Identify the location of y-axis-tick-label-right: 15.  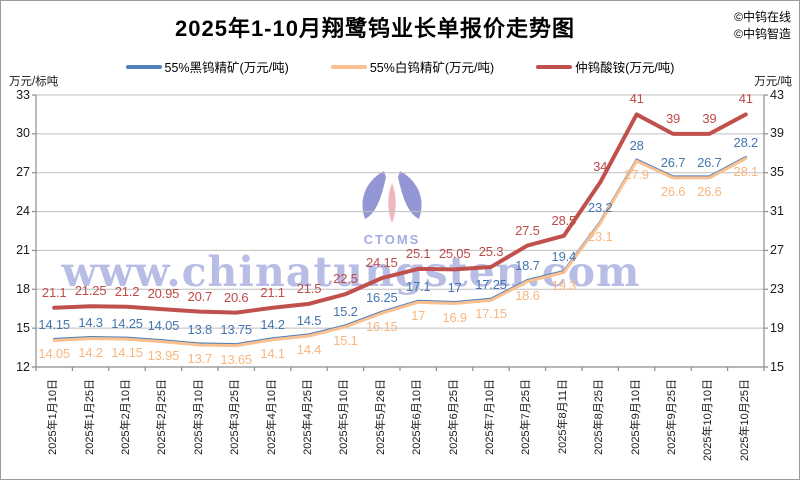
(777, 366).